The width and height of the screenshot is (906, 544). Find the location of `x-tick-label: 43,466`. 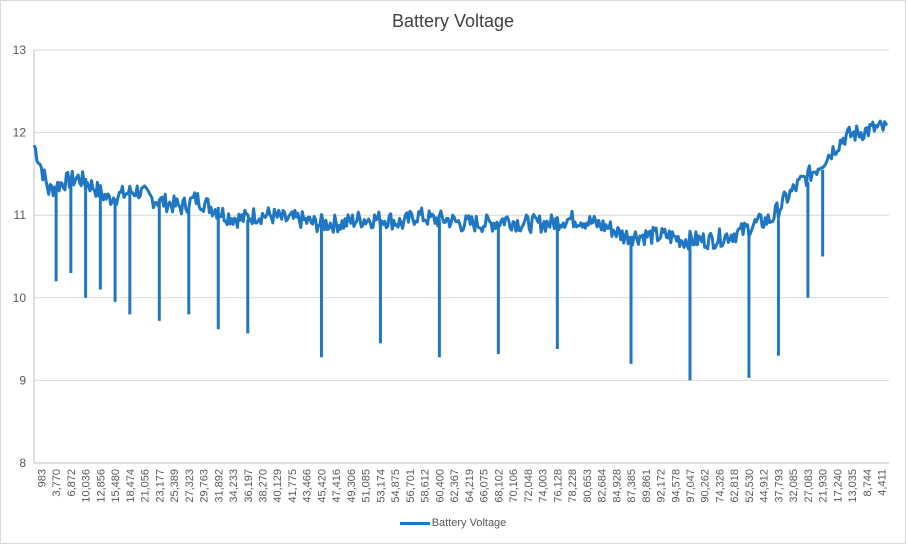

x-tick-label: 43,466 is located at coordinates (308, 486).